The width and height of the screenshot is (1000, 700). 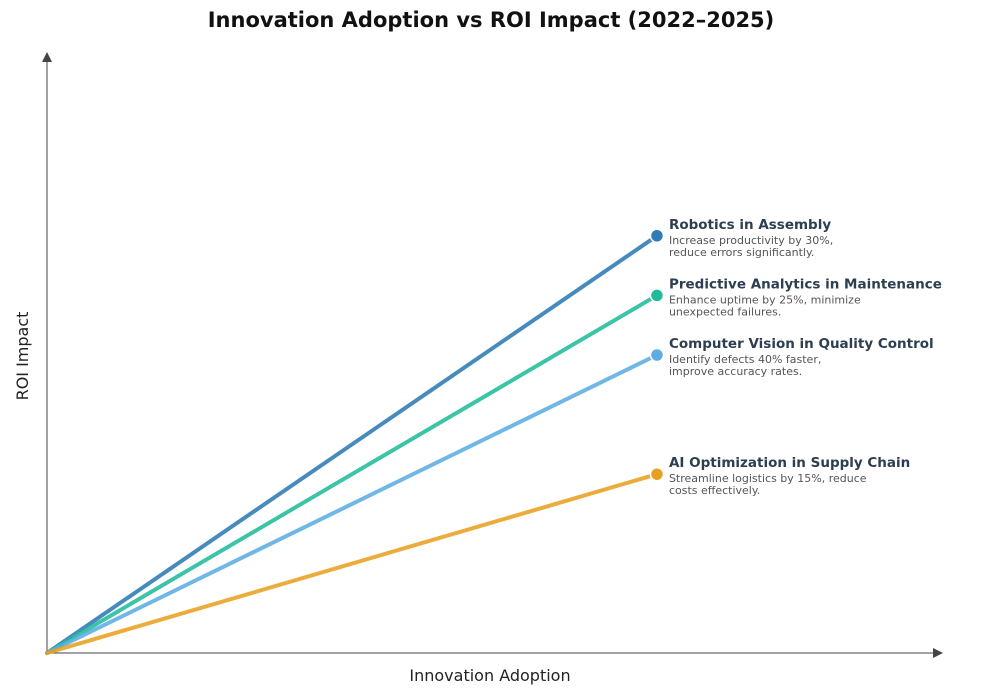 What do you see at coordinates (745, 359) in the screenshot?
I see `series-description: Identify defects 40% faster,` at bounding box center [745, 359].